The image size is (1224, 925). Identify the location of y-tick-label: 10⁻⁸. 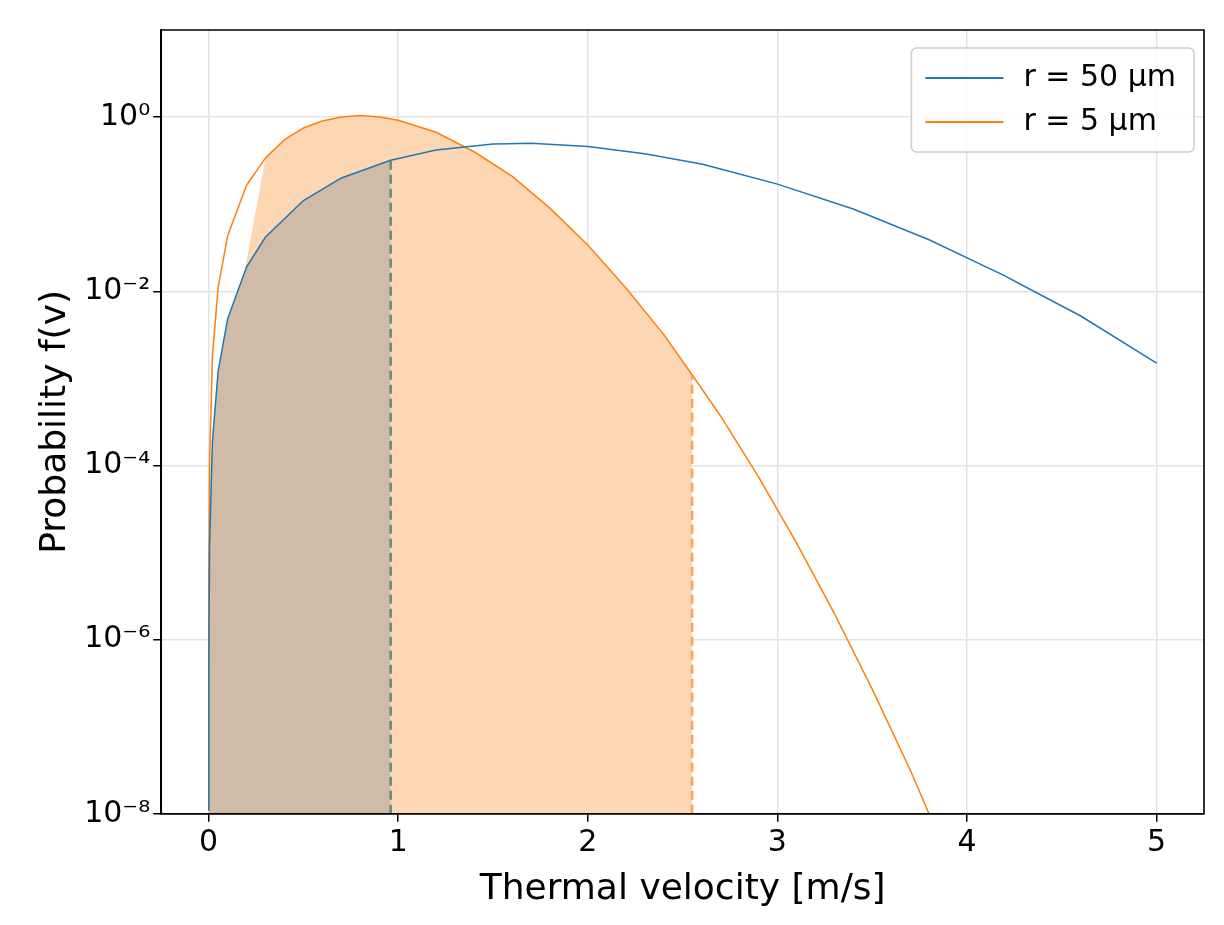
(117, 811).